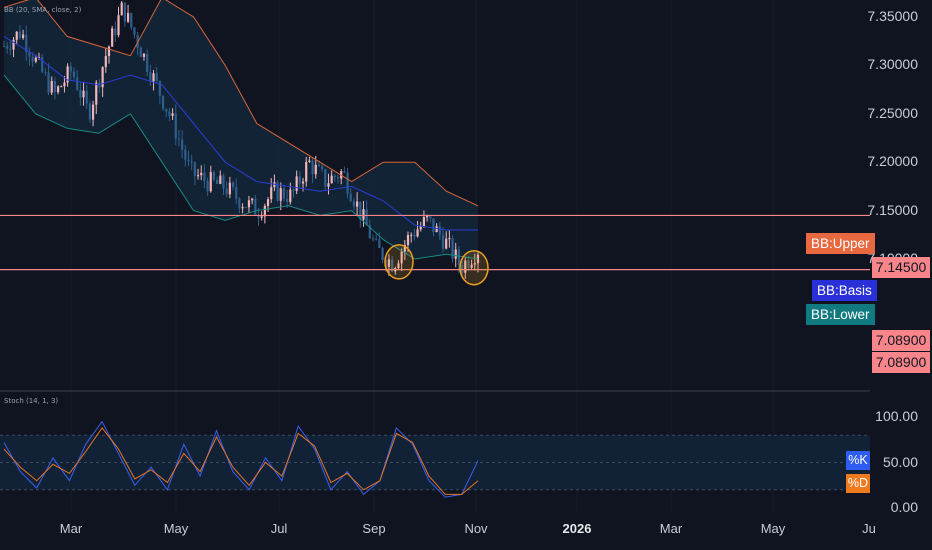 Image resolution: width=932 pixels, height=550 pixels. What do you see at coordinates (901, 362) in the screenshot?
I see `price-badge-lower-2: 7.08900` at bounding box center [901, 362].